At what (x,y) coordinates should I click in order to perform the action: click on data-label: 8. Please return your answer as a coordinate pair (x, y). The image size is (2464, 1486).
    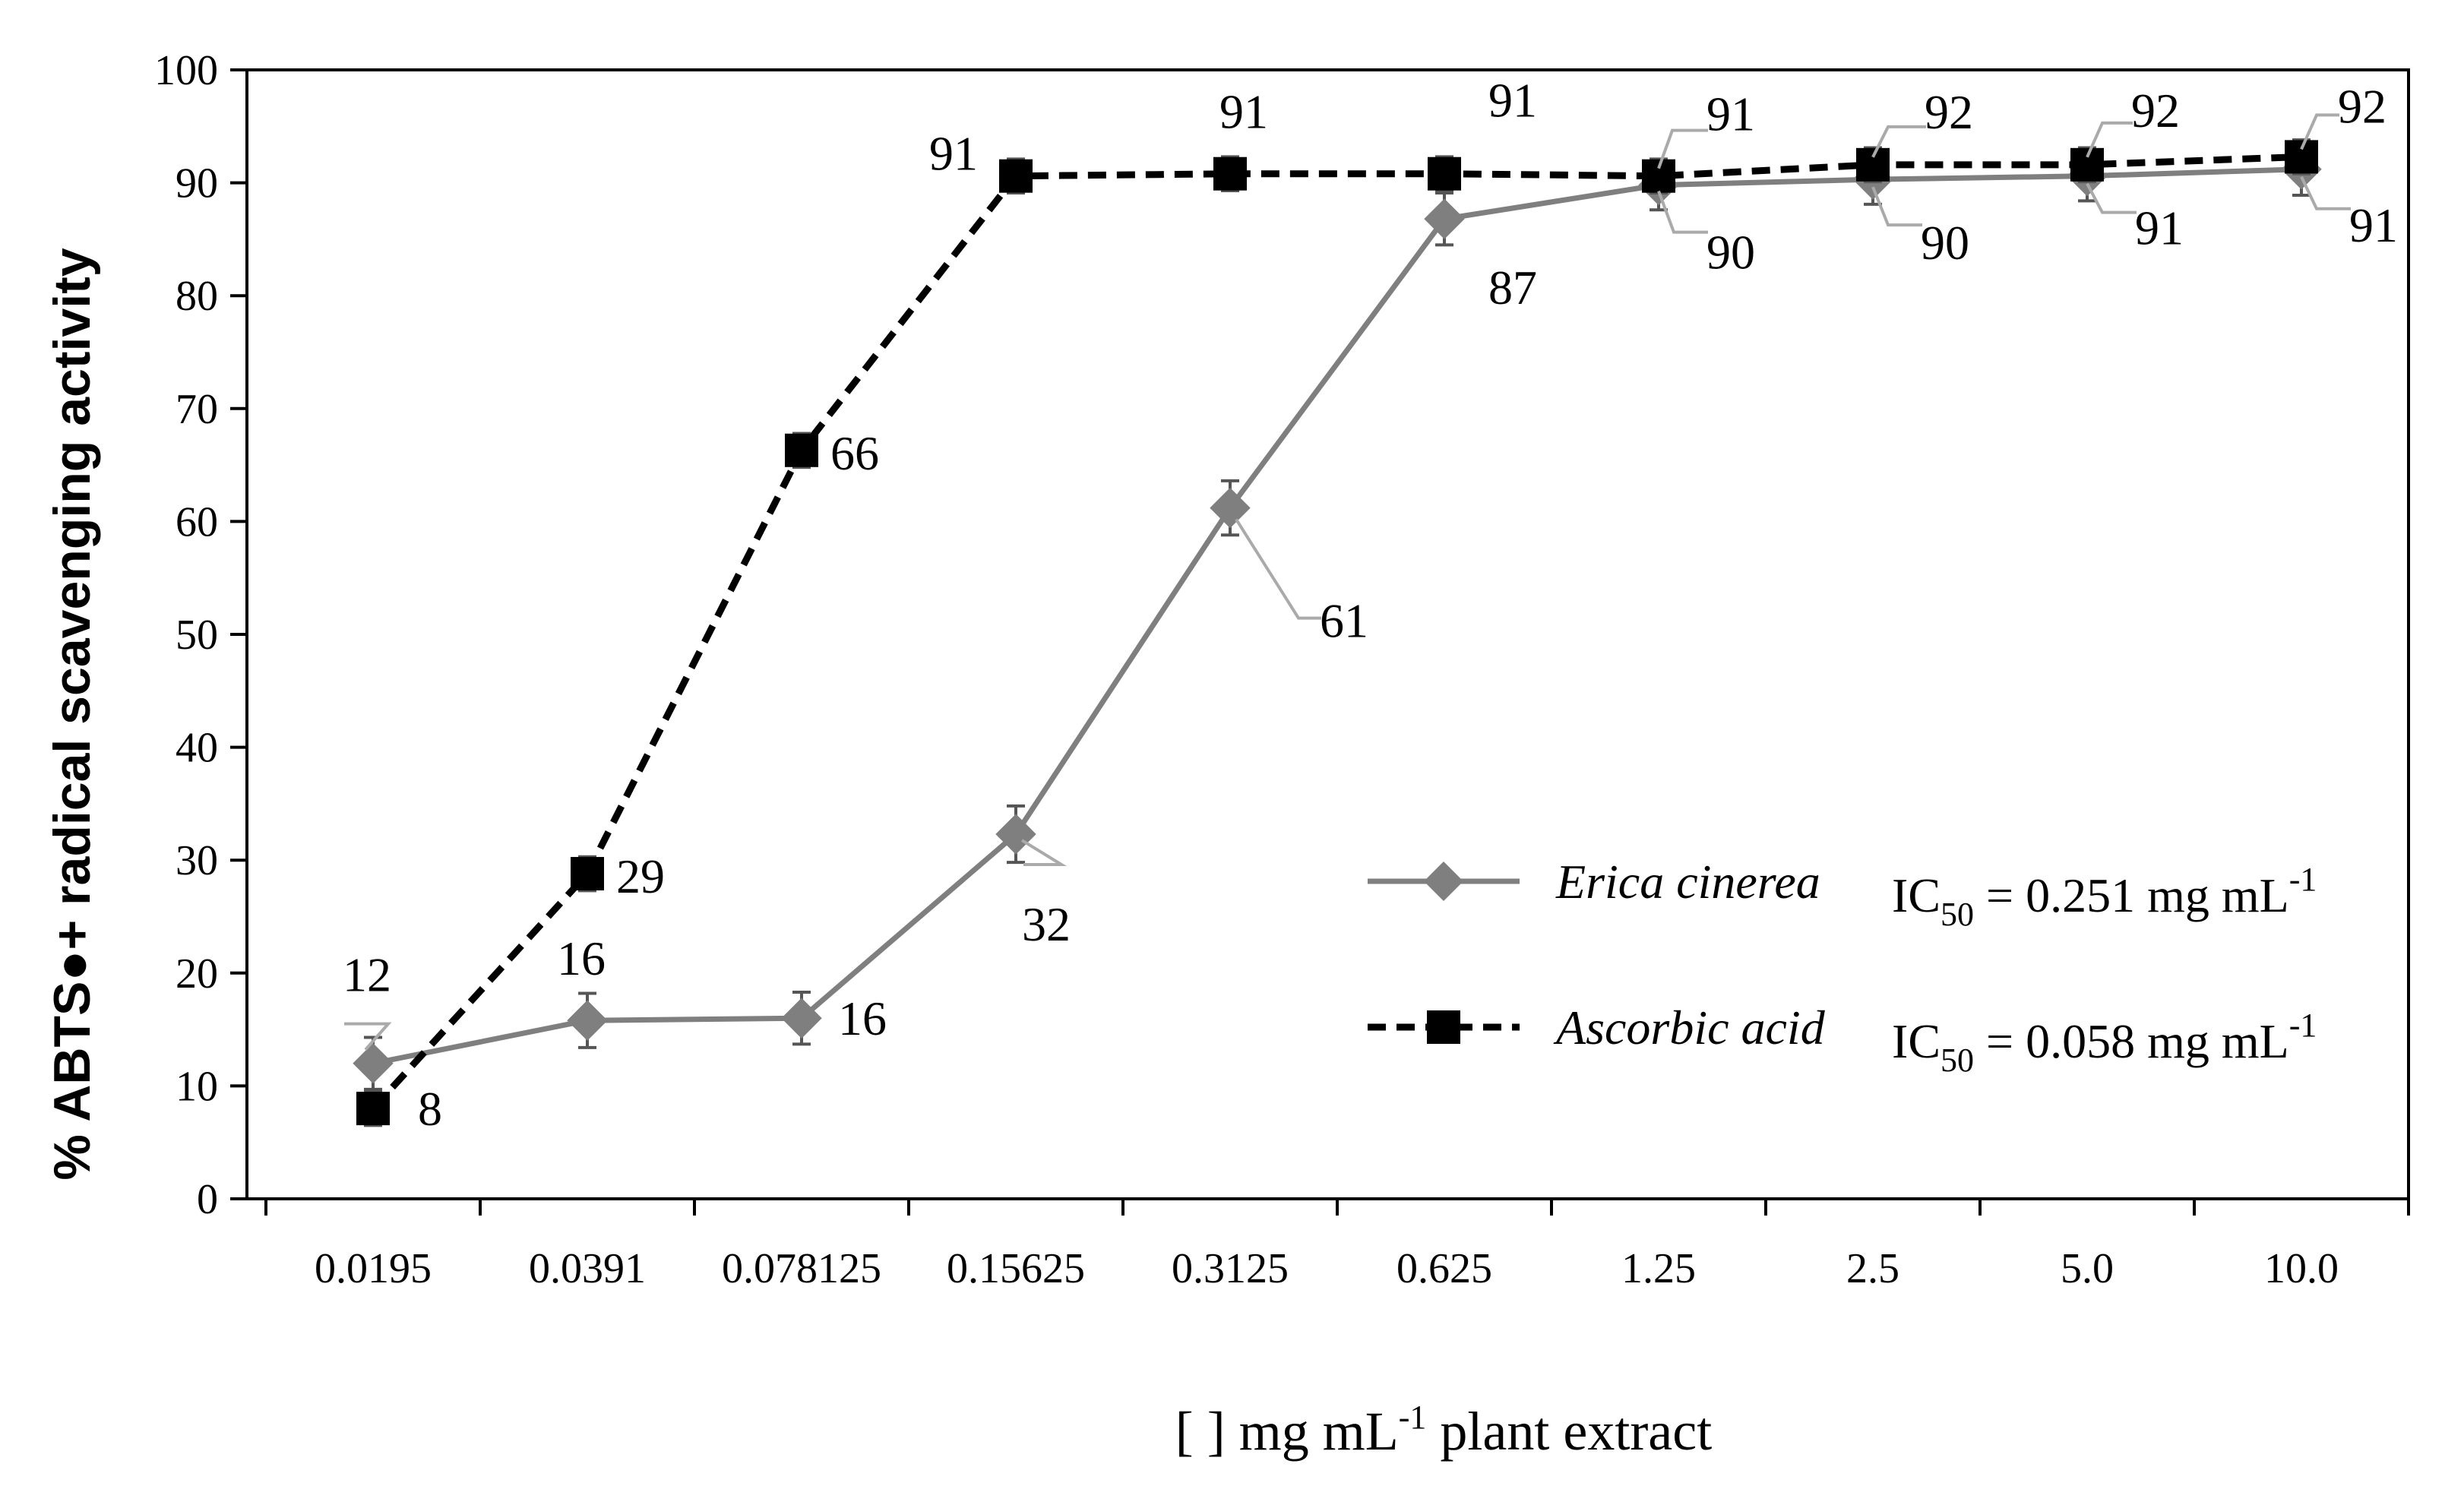
    Looking at the image, I should click on (430, 1109).